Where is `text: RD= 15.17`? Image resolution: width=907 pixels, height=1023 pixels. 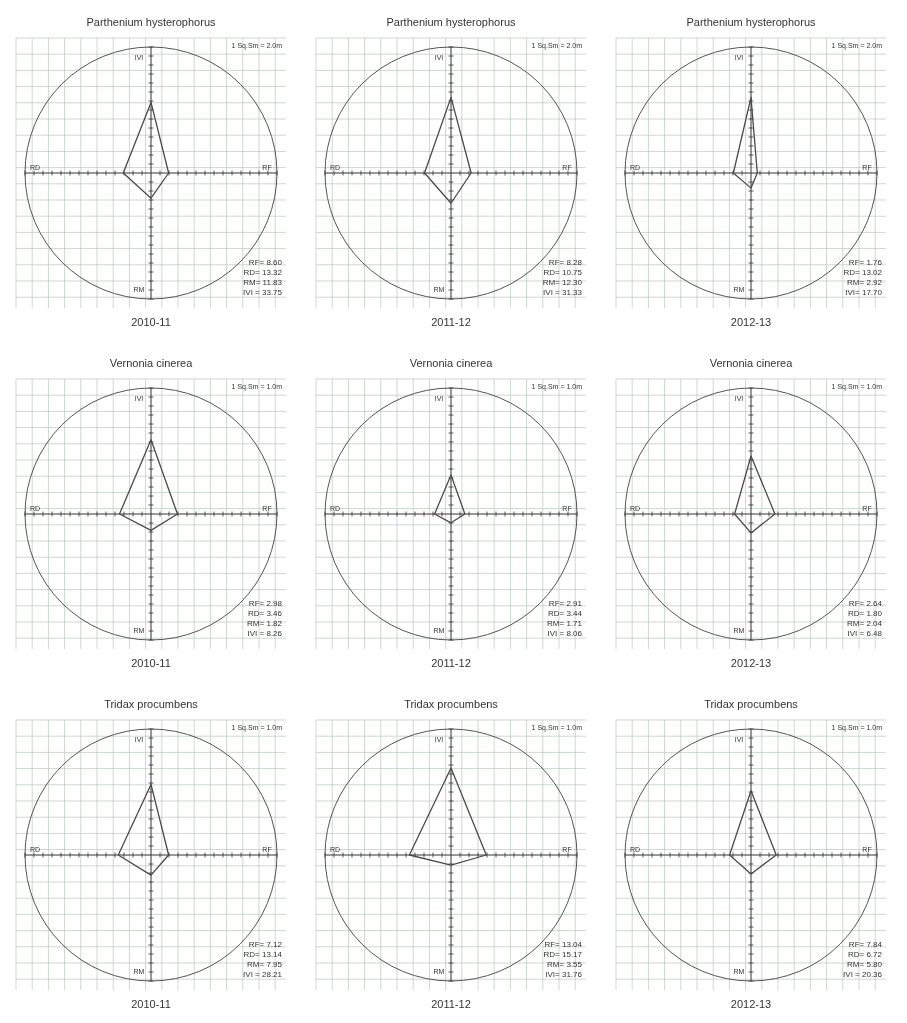 text: RD= 15.17 is located at coordinates (563, 954).